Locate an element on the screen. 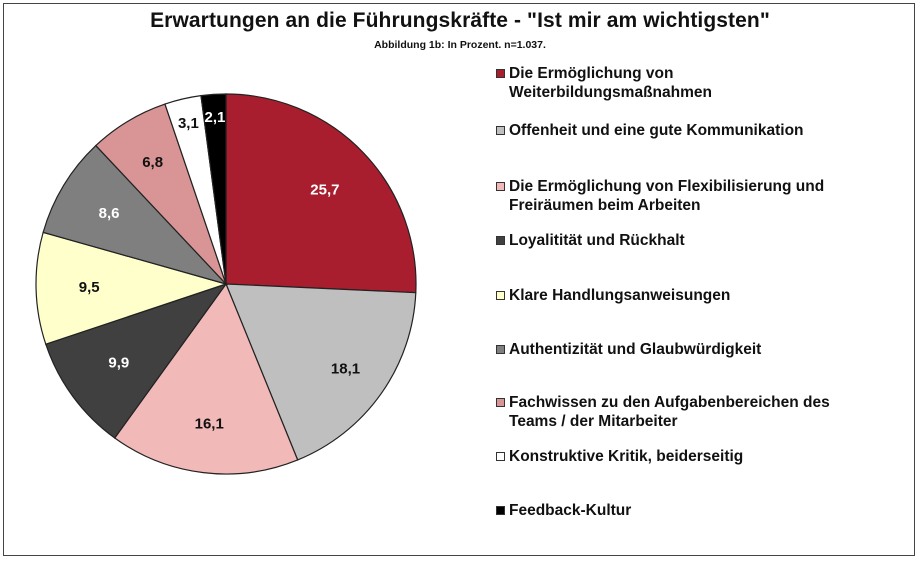 Image resolution: width=920 pixels, height=561 pixels. legend-label: Konstruktive Kritik, beiderseitig is located at coordinates (626, 456).